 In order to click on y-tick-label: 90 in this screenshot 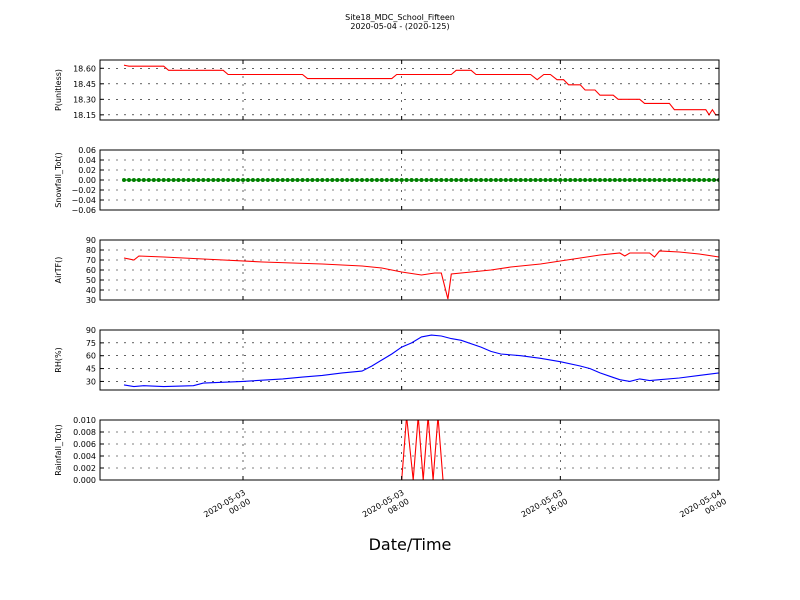, I will do `click(91, 330)`.